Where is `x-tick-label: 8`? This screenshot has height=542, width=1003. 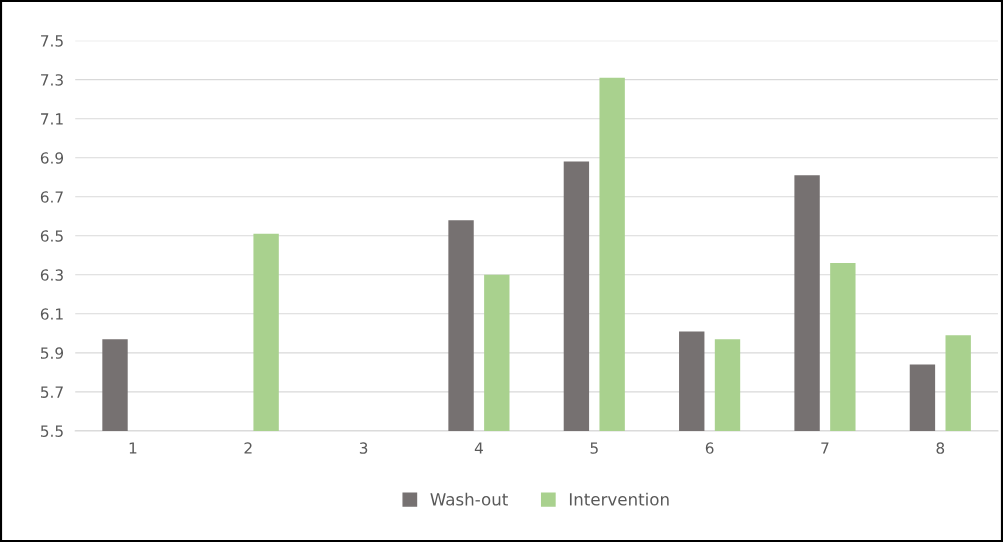 x-tick-label: 8 is located at coordinates (940, 448).